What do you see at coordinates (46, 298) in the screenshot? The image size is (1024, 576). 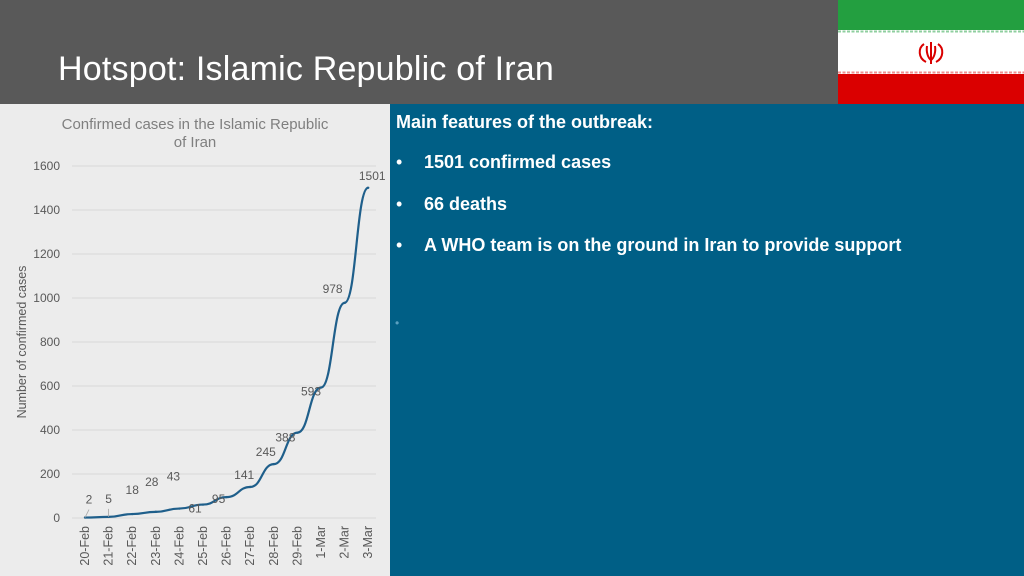 I see `y-tick-label: 1000` at bounding box center [46, 298].